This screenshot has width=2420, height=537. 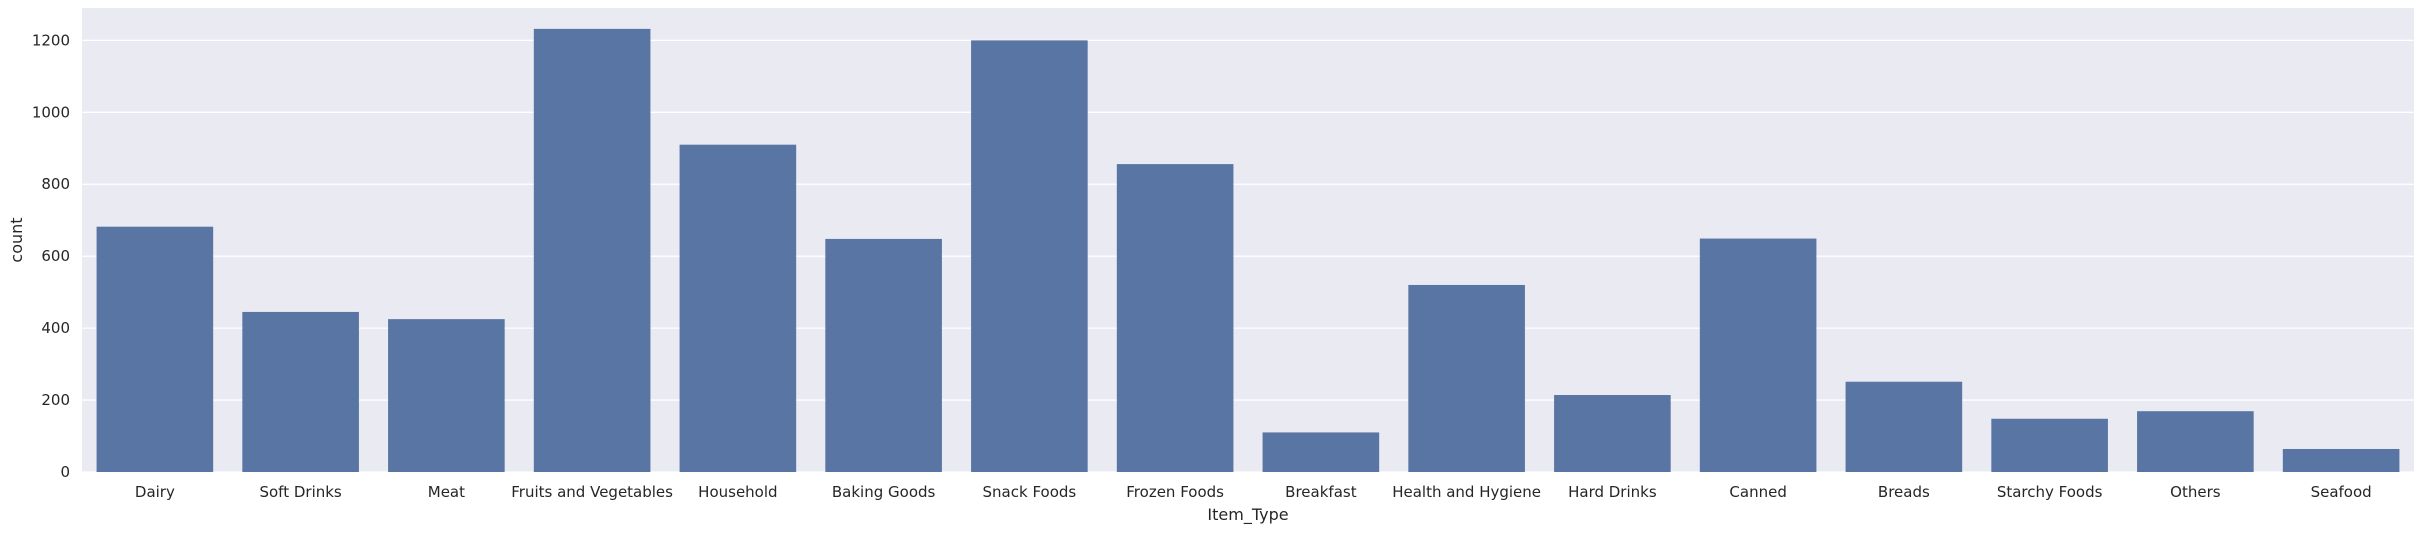 What do you see at coordinates (1030, 492) in the screenshot?
I see `x-tick-label: Snack Foods` at bounding box center [1030, 492].